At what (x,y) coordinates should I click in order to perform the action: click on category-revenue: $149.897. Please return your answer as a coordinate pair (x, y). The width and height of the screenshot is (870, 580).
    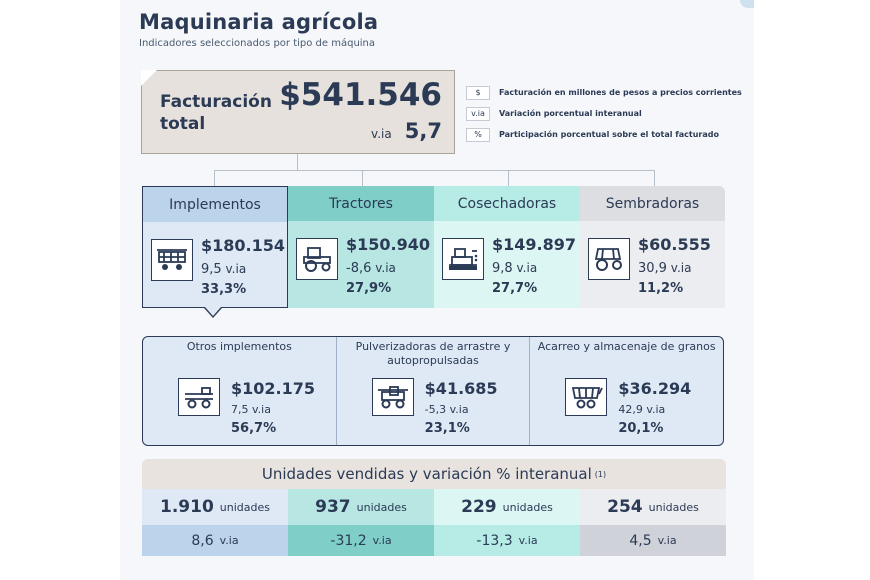
    Looking at the image, I should click on (534, 244).